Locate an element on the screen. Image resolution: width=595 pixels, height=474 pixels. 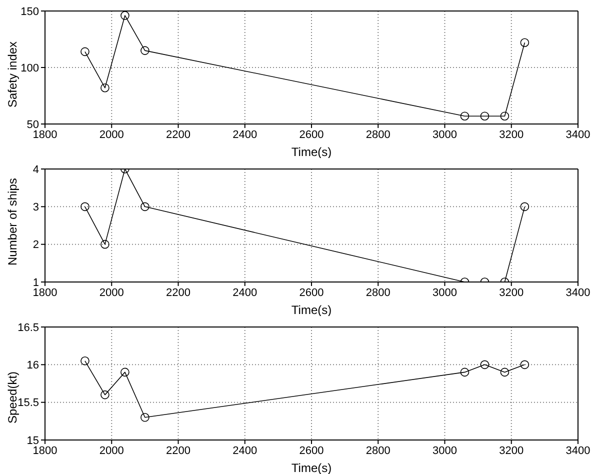
y-tick-label: 3 is located at coordinates (35, 208).